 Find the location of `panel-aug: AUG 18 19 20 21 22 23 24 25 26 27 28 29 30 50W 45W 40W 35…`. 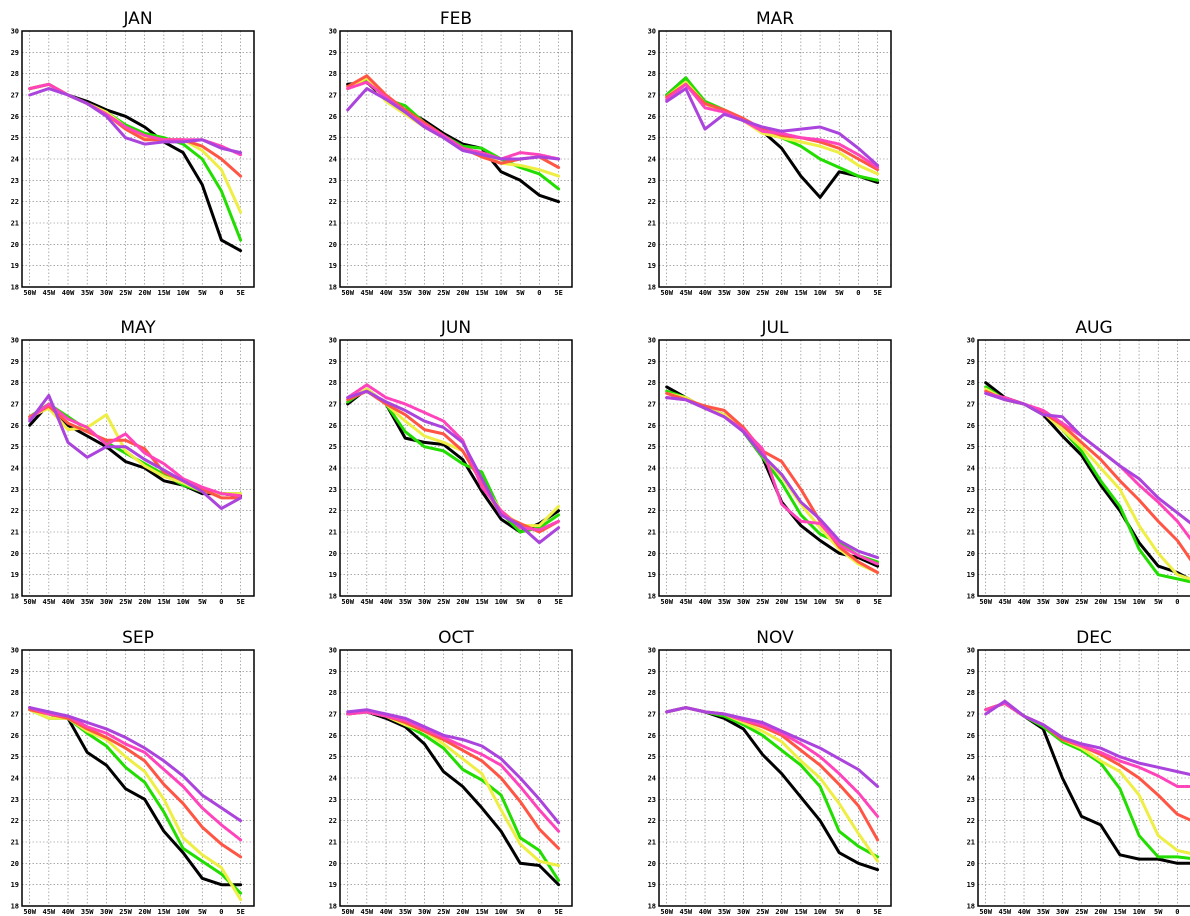

panel-aug: AUG 18 19 20 21 22 23 24 25 26 27 28 29 30 50W 45W 40W 35… is located at coordinates (1078, 462).